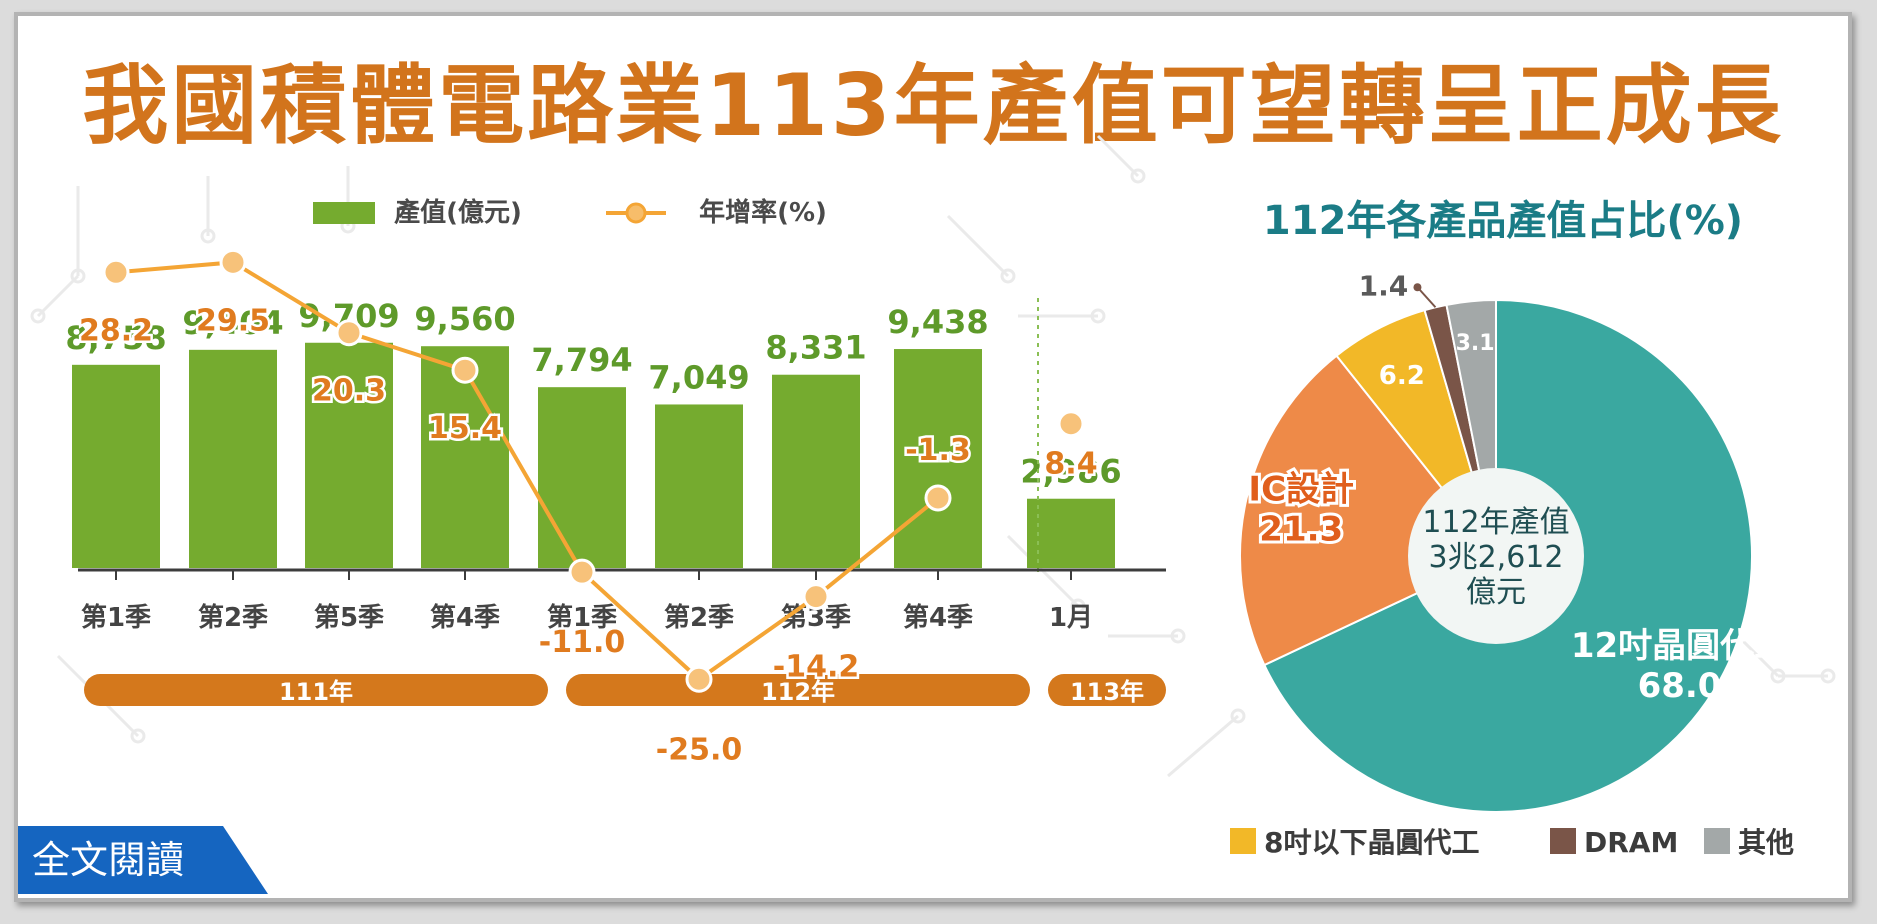  I want to click on pie-leader-dot, so click(1417, 287).